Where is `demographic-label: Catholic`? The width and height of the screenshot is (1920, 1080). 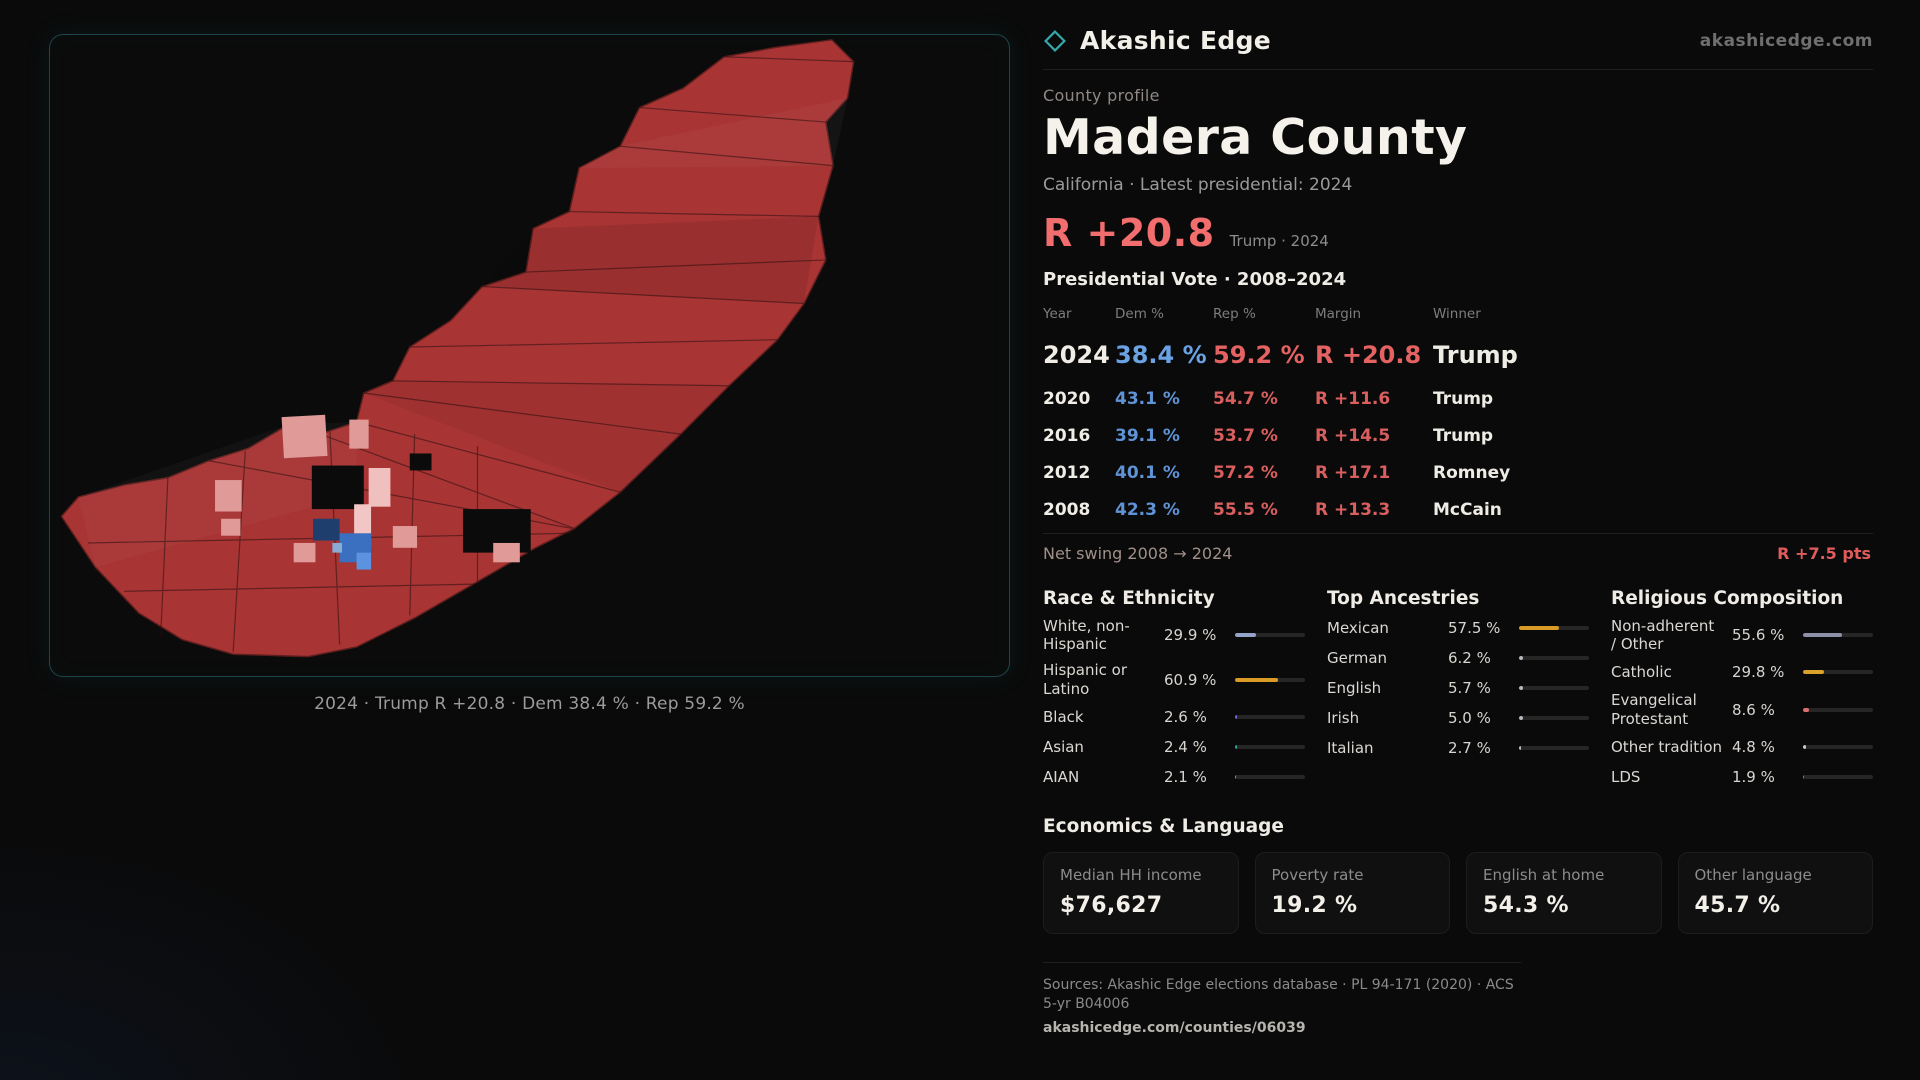
demographic-label: Catholic is located at coordinates (1641, 672).